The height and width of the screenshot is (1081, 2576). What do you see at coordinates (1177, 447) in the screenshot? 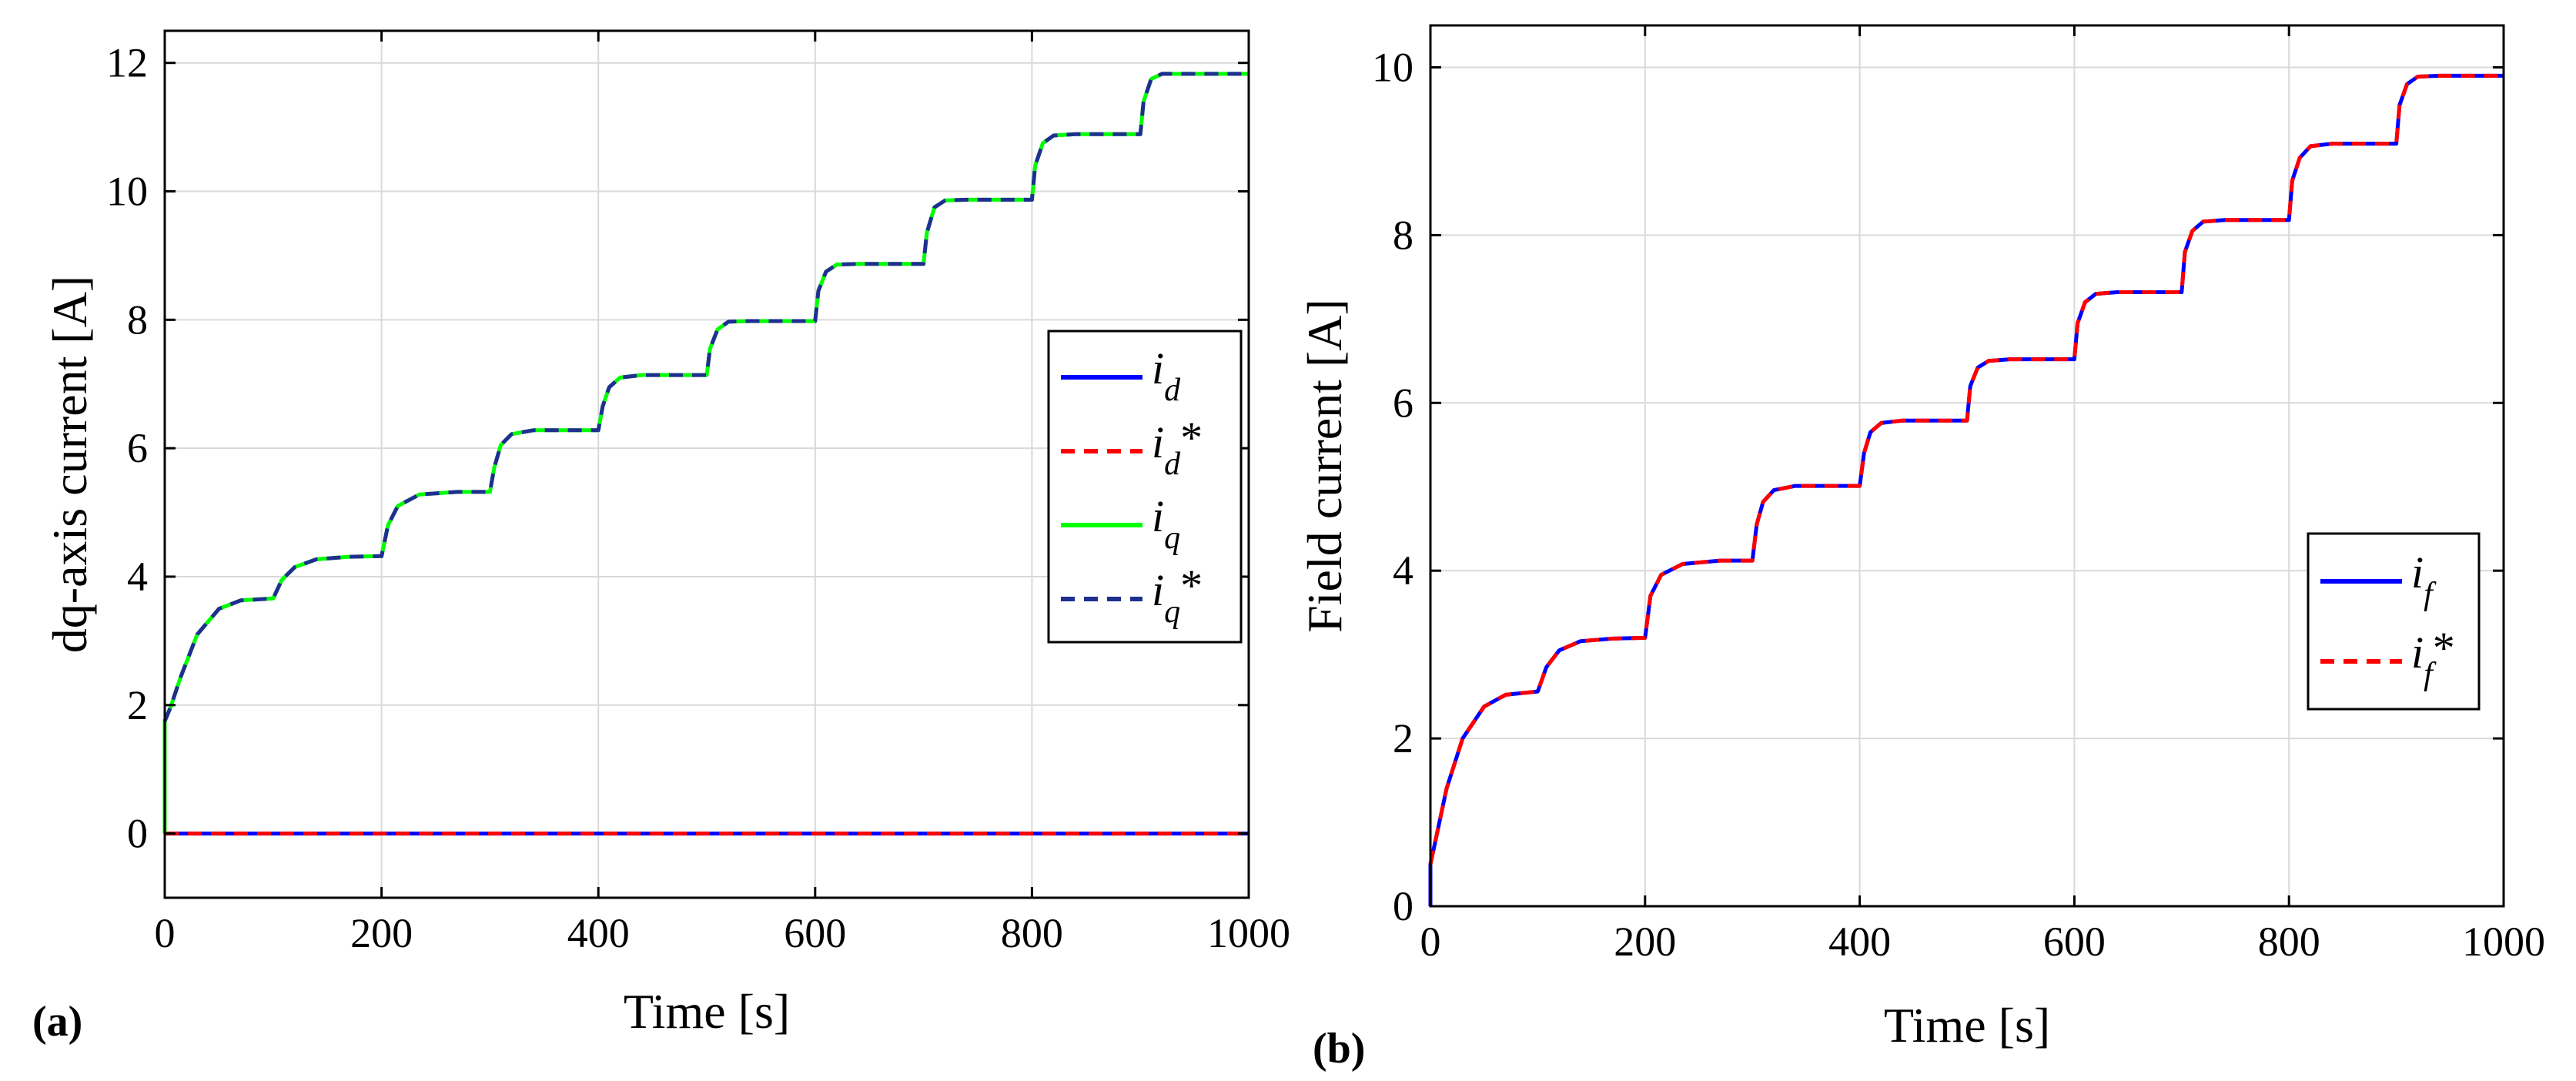
I see `legend-entry-label: id*` at bounding box center [1177, 447].